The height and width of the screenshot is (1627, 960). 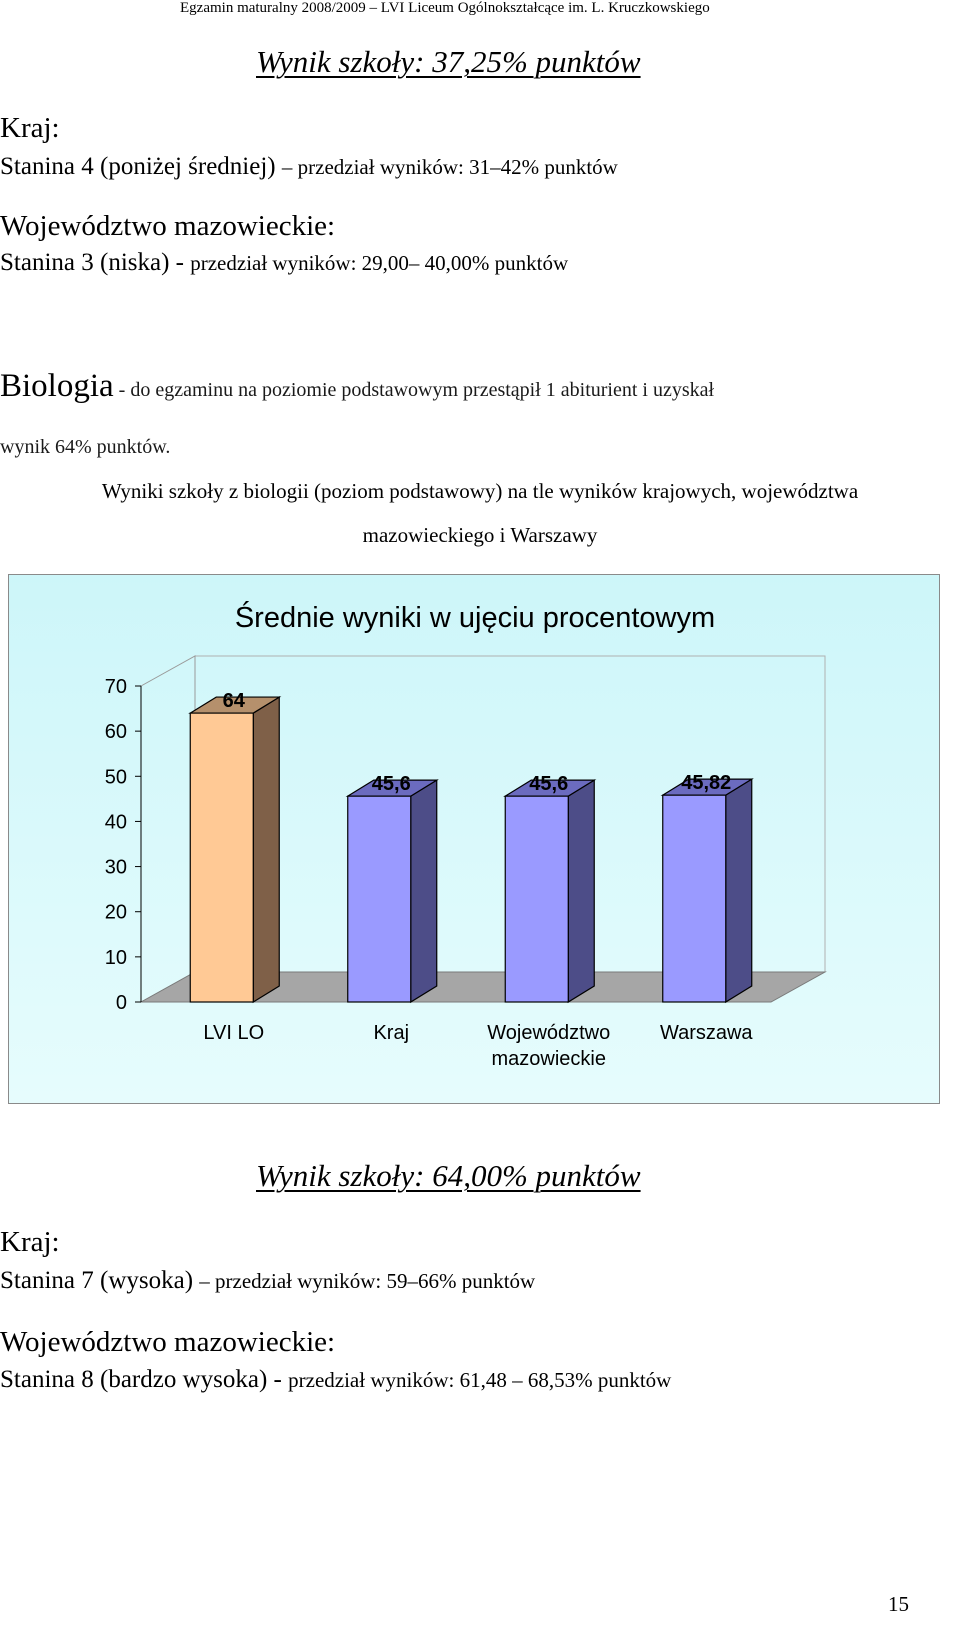 I want to click on country-stanine-1: Stanina 4 (poniżej średniej), so click(x=138, y=166).